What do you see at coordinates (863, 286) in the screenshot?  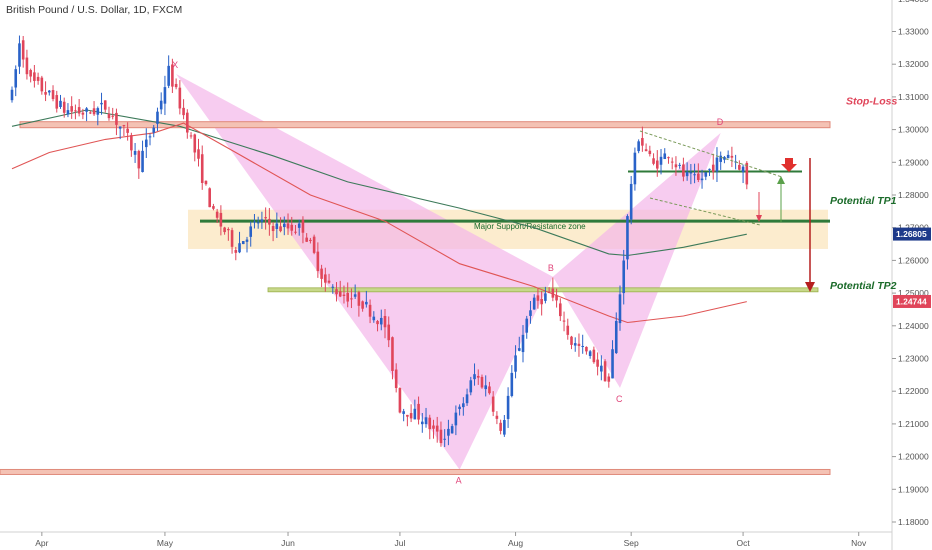 I see `tp2-label: Potential TP2` at bounding box center [863, 286].